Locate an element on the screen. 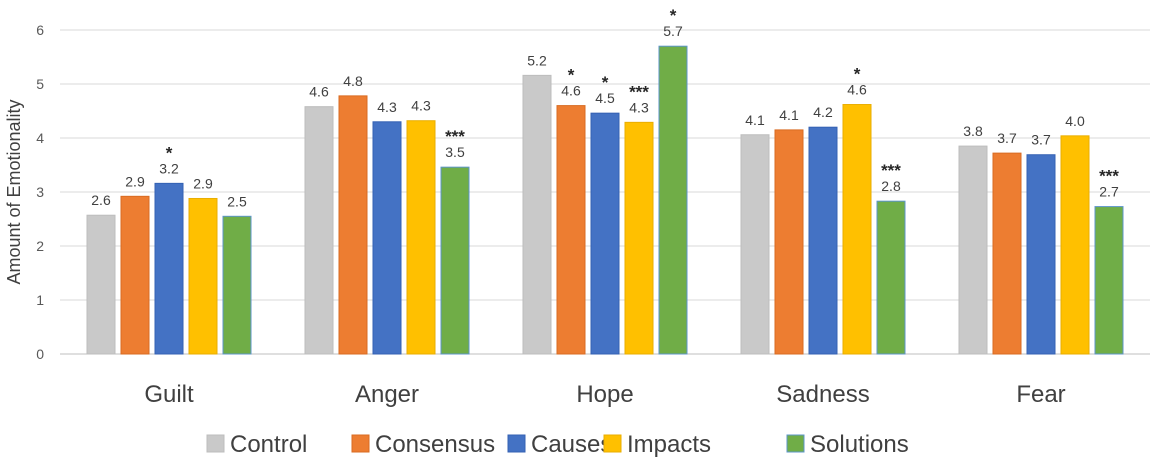 The width and height of the screenshot is (1170, 465). y-tick-label: 0 is located at coordinates (40, 354).